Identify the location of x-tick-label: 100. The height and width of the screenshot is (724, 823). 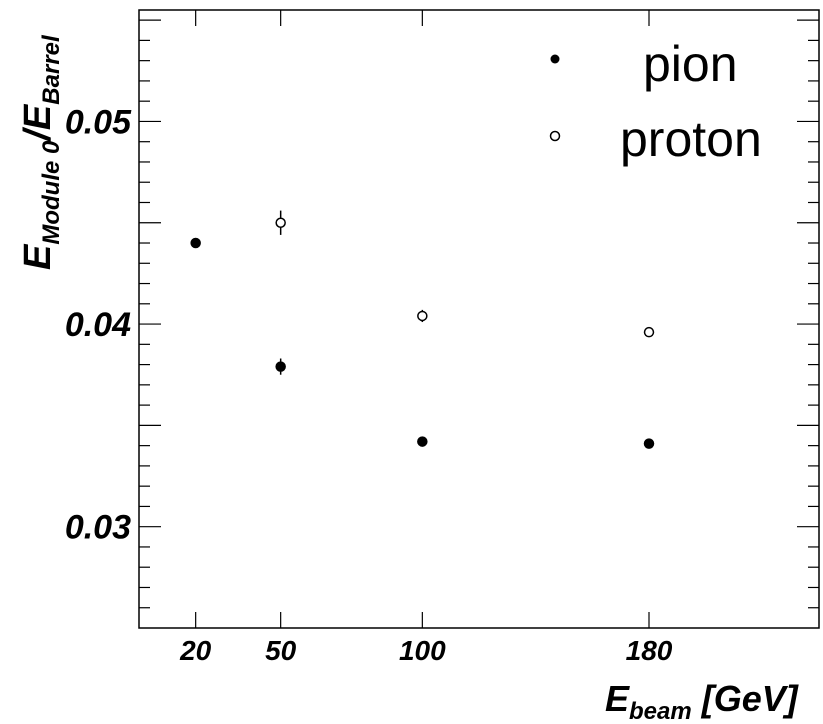
(422, 650).